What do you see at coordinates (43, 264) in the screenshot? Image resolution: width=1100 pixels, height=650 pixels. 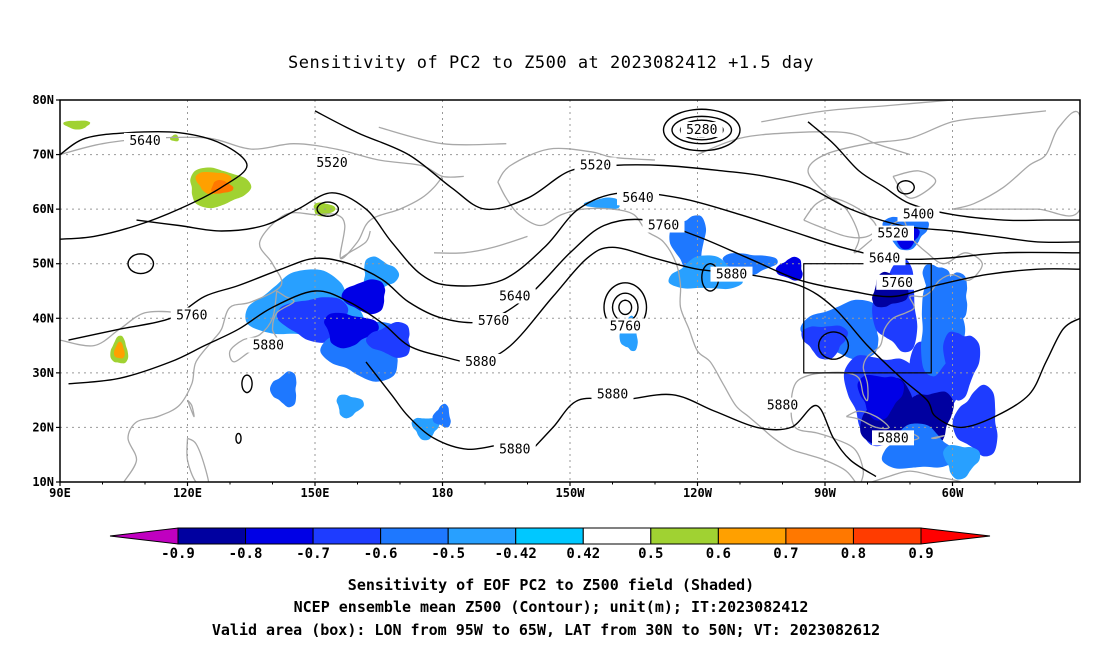 I see `lat-tick-label: 50N` at bounding box center [43, 264].